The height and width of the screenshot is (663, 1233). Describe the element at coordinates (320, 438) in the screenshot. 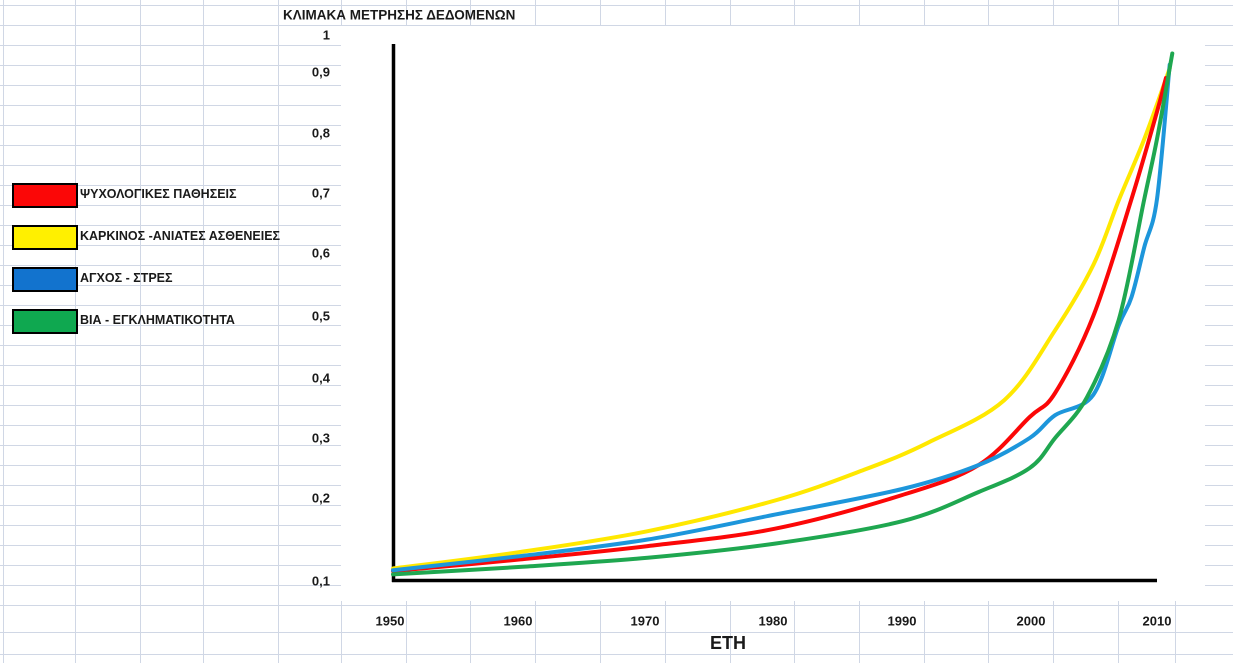

I see `y-tick-label: 0,3` at that location.